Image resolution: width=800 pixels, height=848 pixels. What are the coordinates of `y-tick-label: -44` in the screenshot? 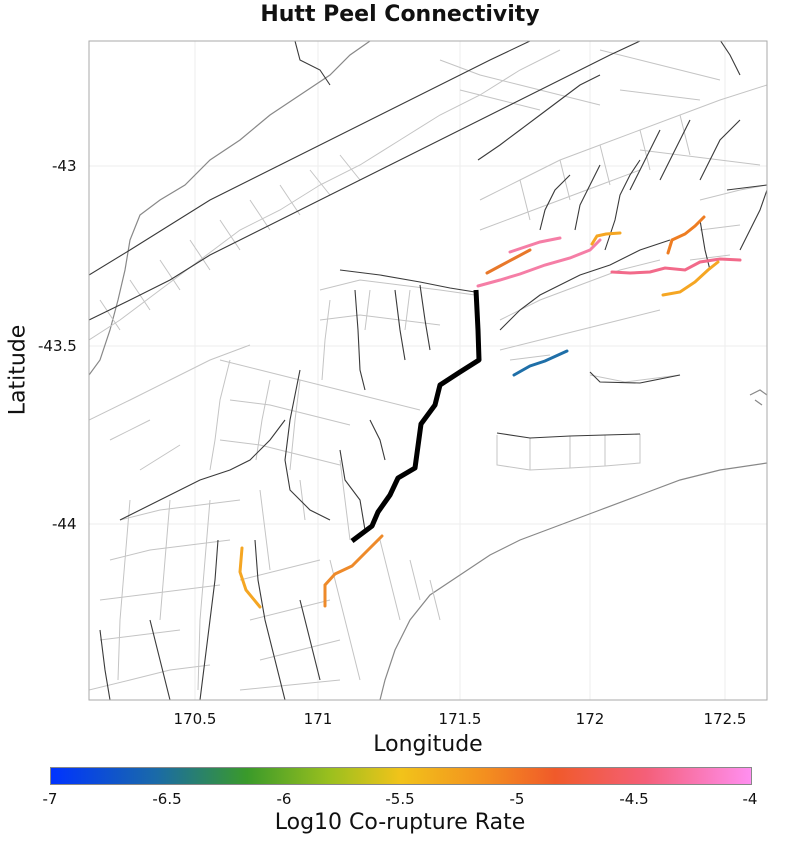 It's located at (64, 524).